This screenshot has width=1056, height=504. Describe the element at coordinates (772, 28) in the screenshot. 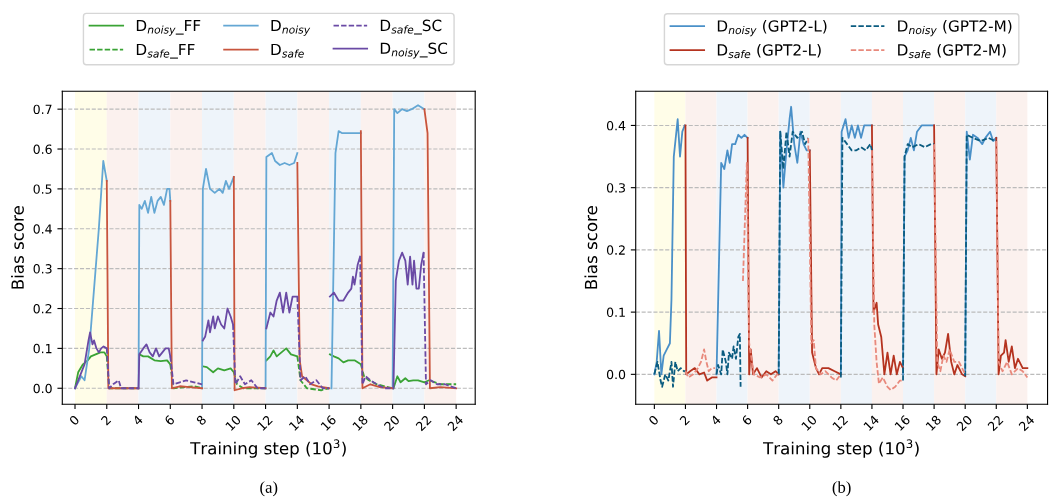

I see `legend-label: D$_{noisy}$ (GPT2-L)` at that location.